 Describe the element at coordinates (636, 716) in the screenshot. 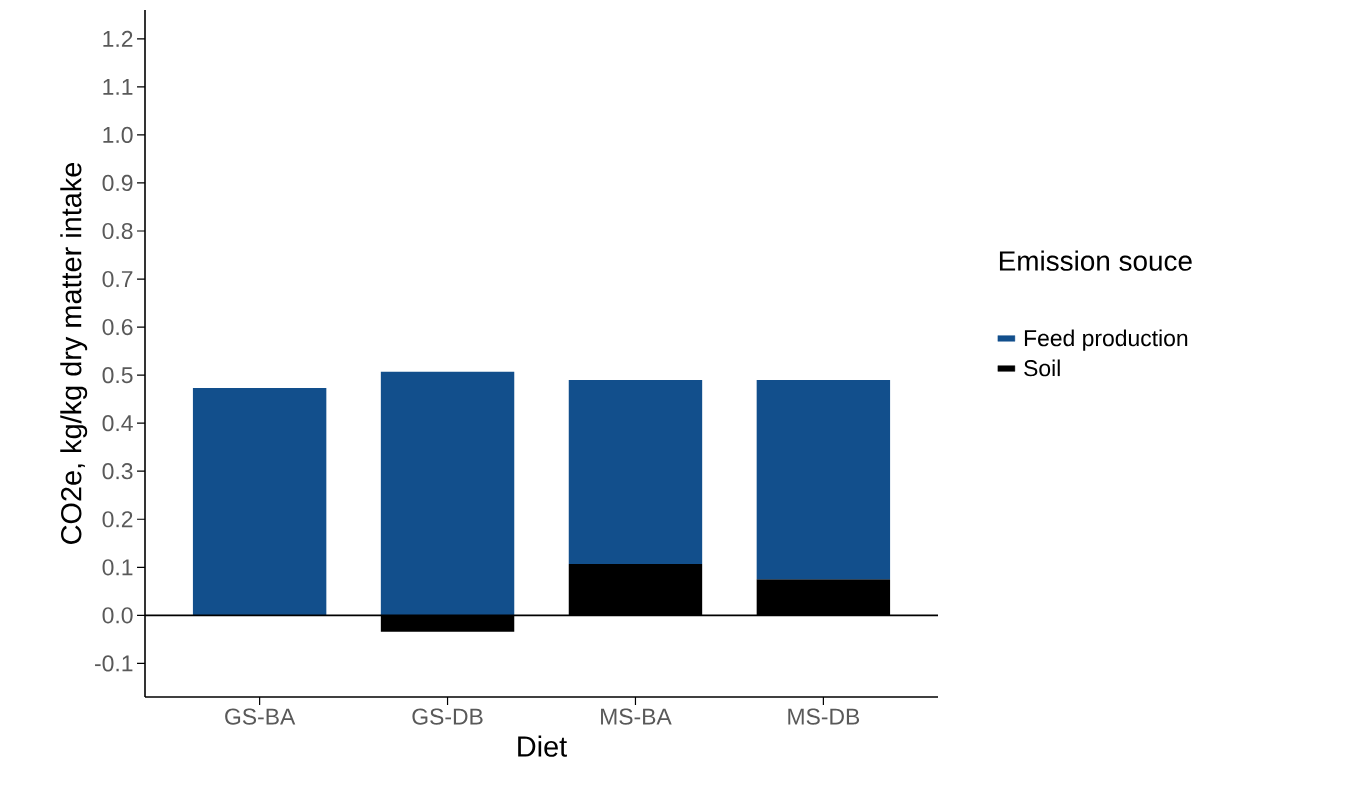

I see `x-tick-label: MS-BA` at that location.